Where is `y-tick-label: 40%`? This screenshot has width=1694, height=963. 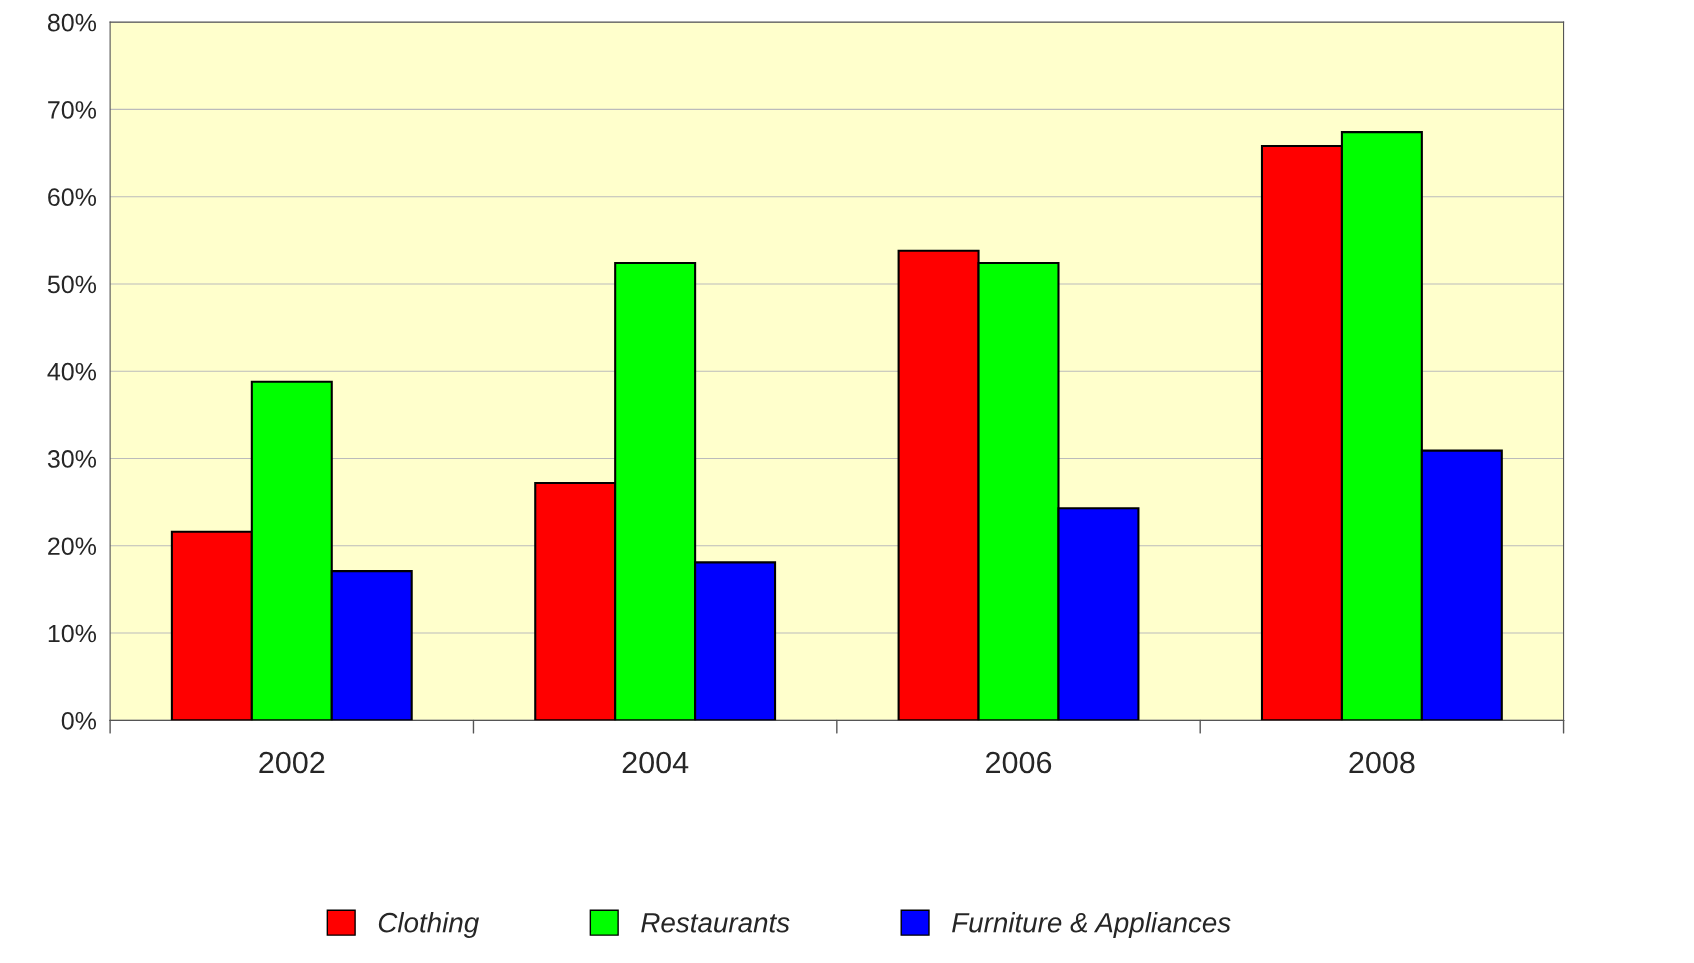 y-tick-label: 40% is located at coordinates (72, 371).